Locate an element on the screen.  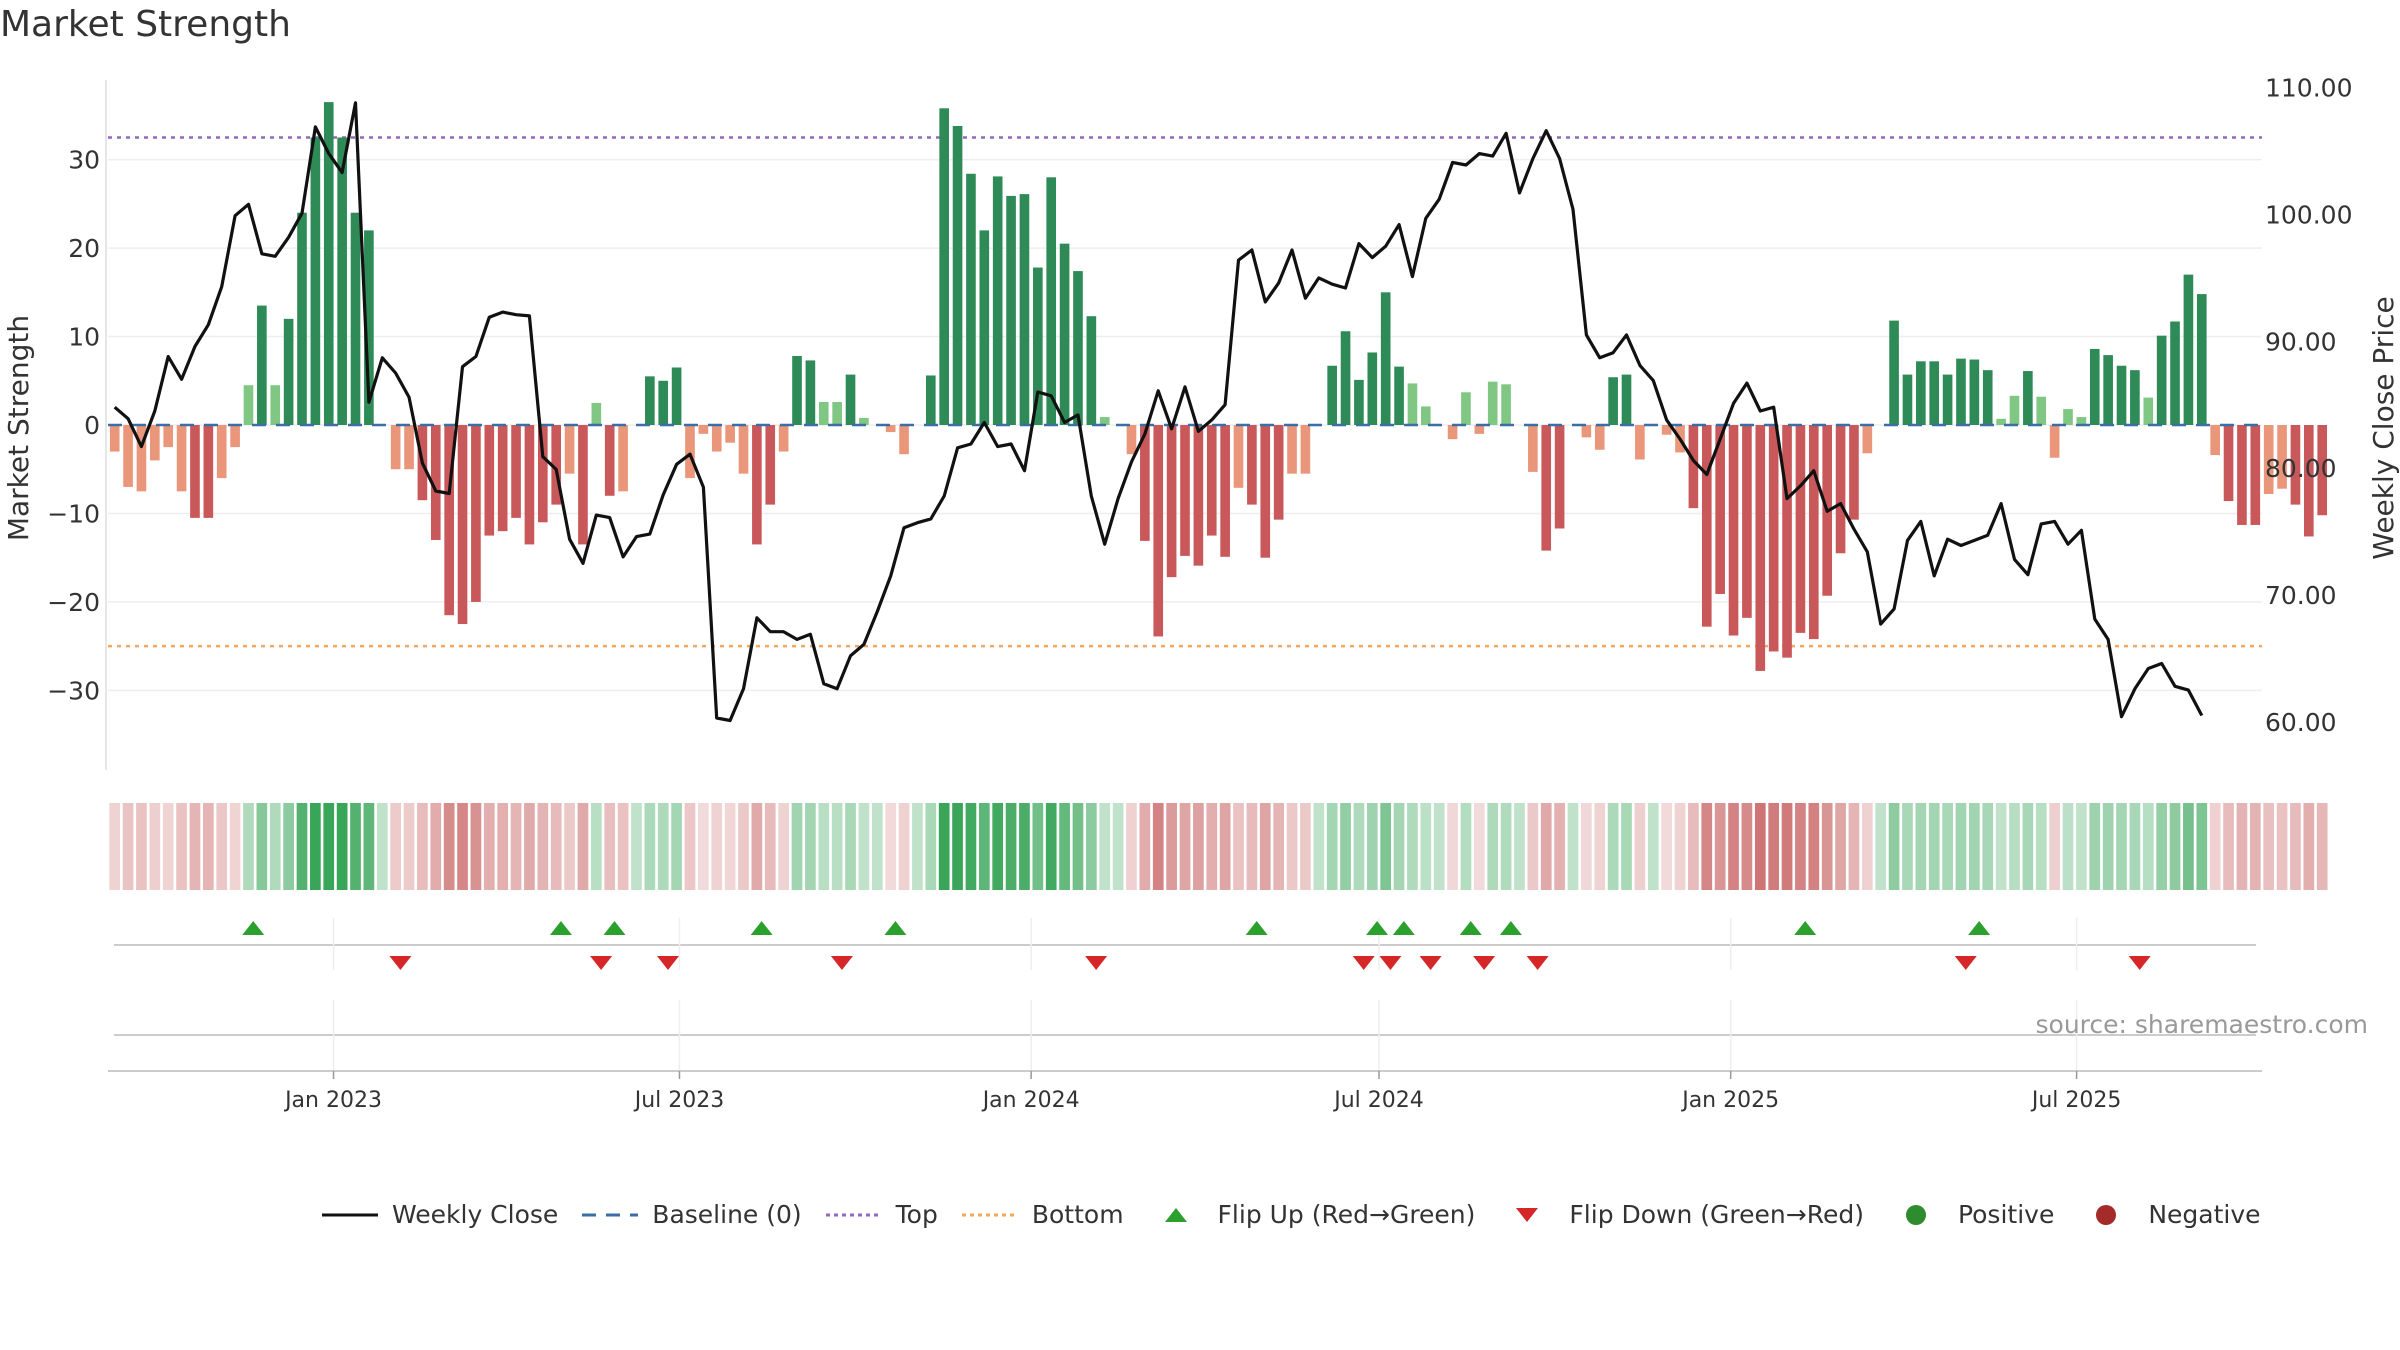
legend-label: Baseline (0) is located at coordinates (727, 1214).